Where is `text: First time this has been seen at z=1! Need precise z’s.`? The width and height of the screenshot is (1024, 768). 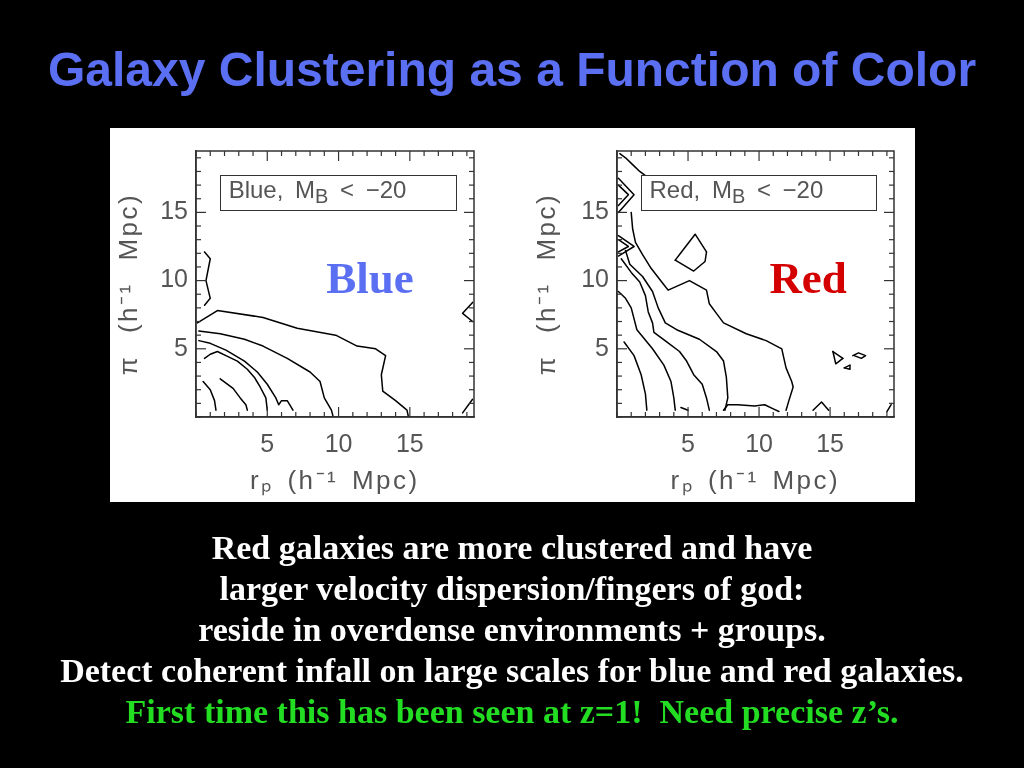
text: First time this has been seen at z=1! Need precise z’s. is located at coordinates (512, 712).